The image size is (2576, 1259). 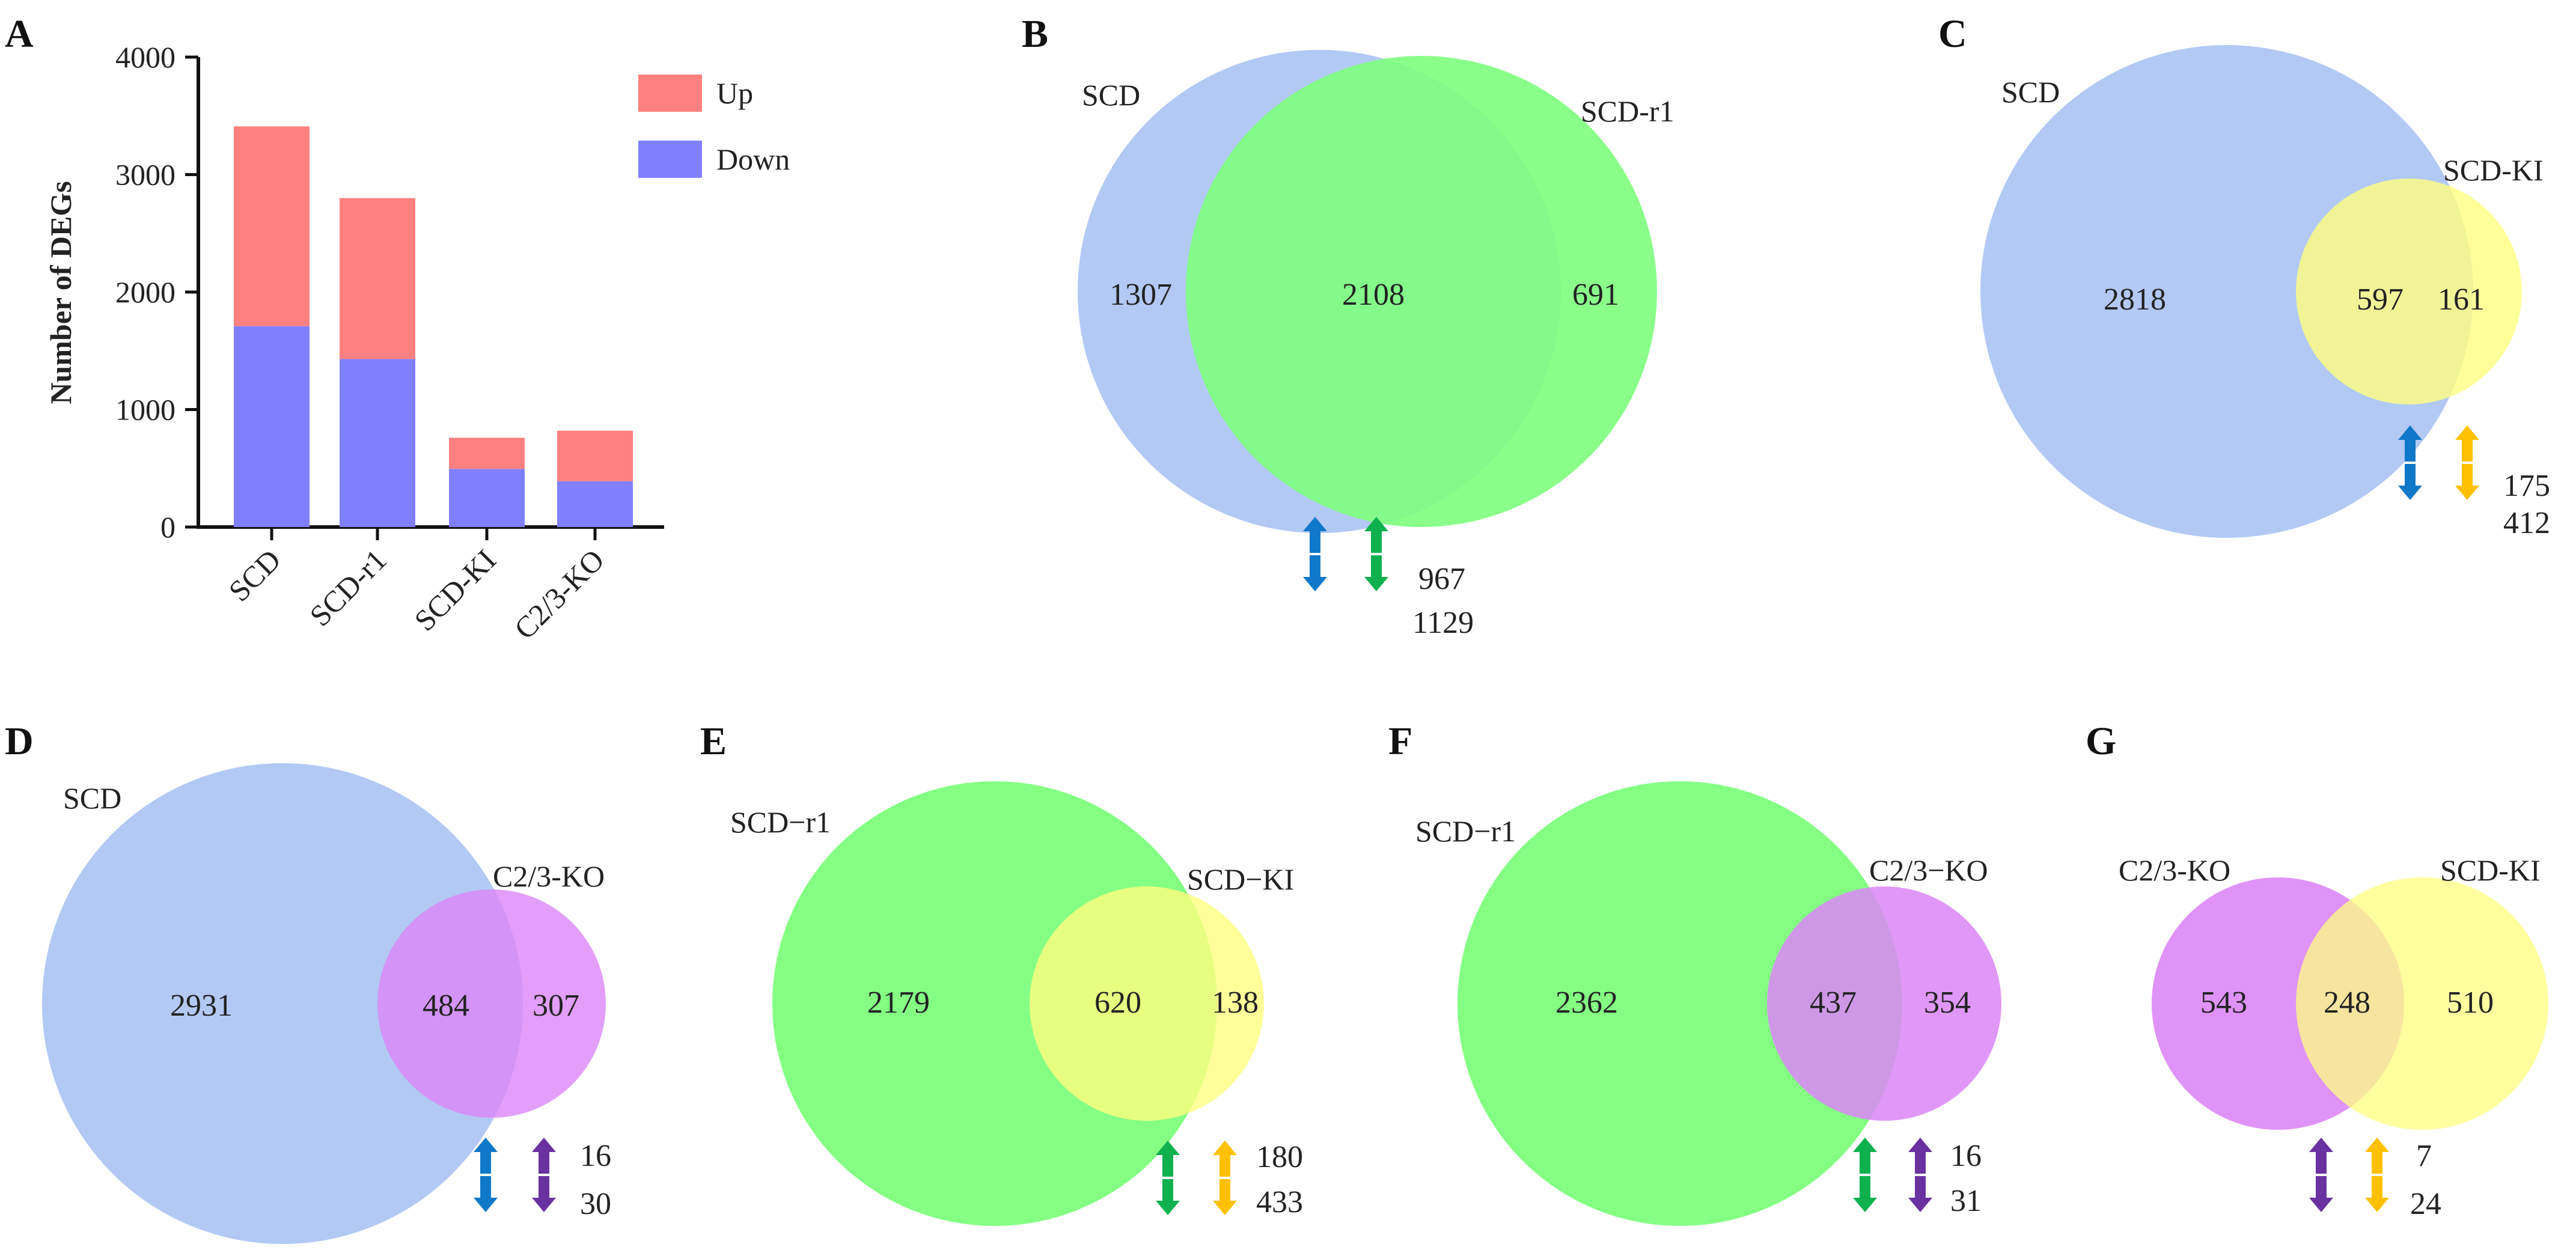 What do you see at coordinates (595, 455) in the screenshot?
I see `bar-up-c2-3-ko` at bounding box center [595, 455].